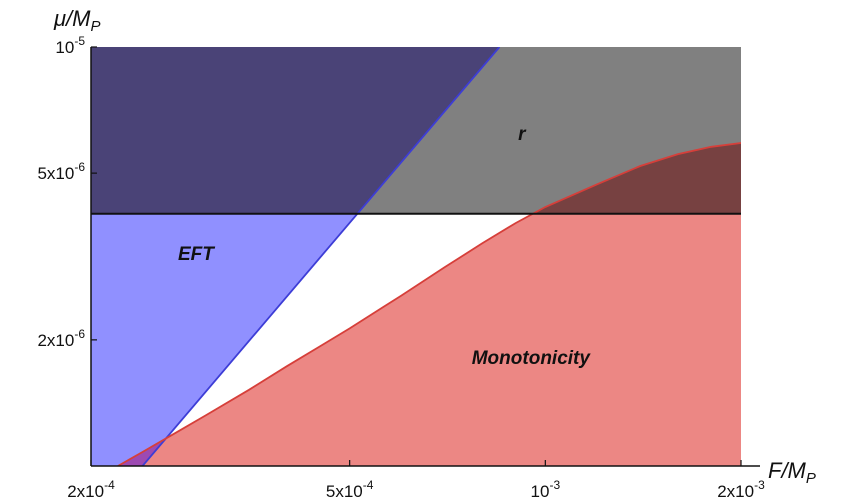 The image size is (841, 504). What do you see at coordinates (77, 20) in the screenshot?
I see `y-axis-label: μ/MP` at bounding box center [77, 20].